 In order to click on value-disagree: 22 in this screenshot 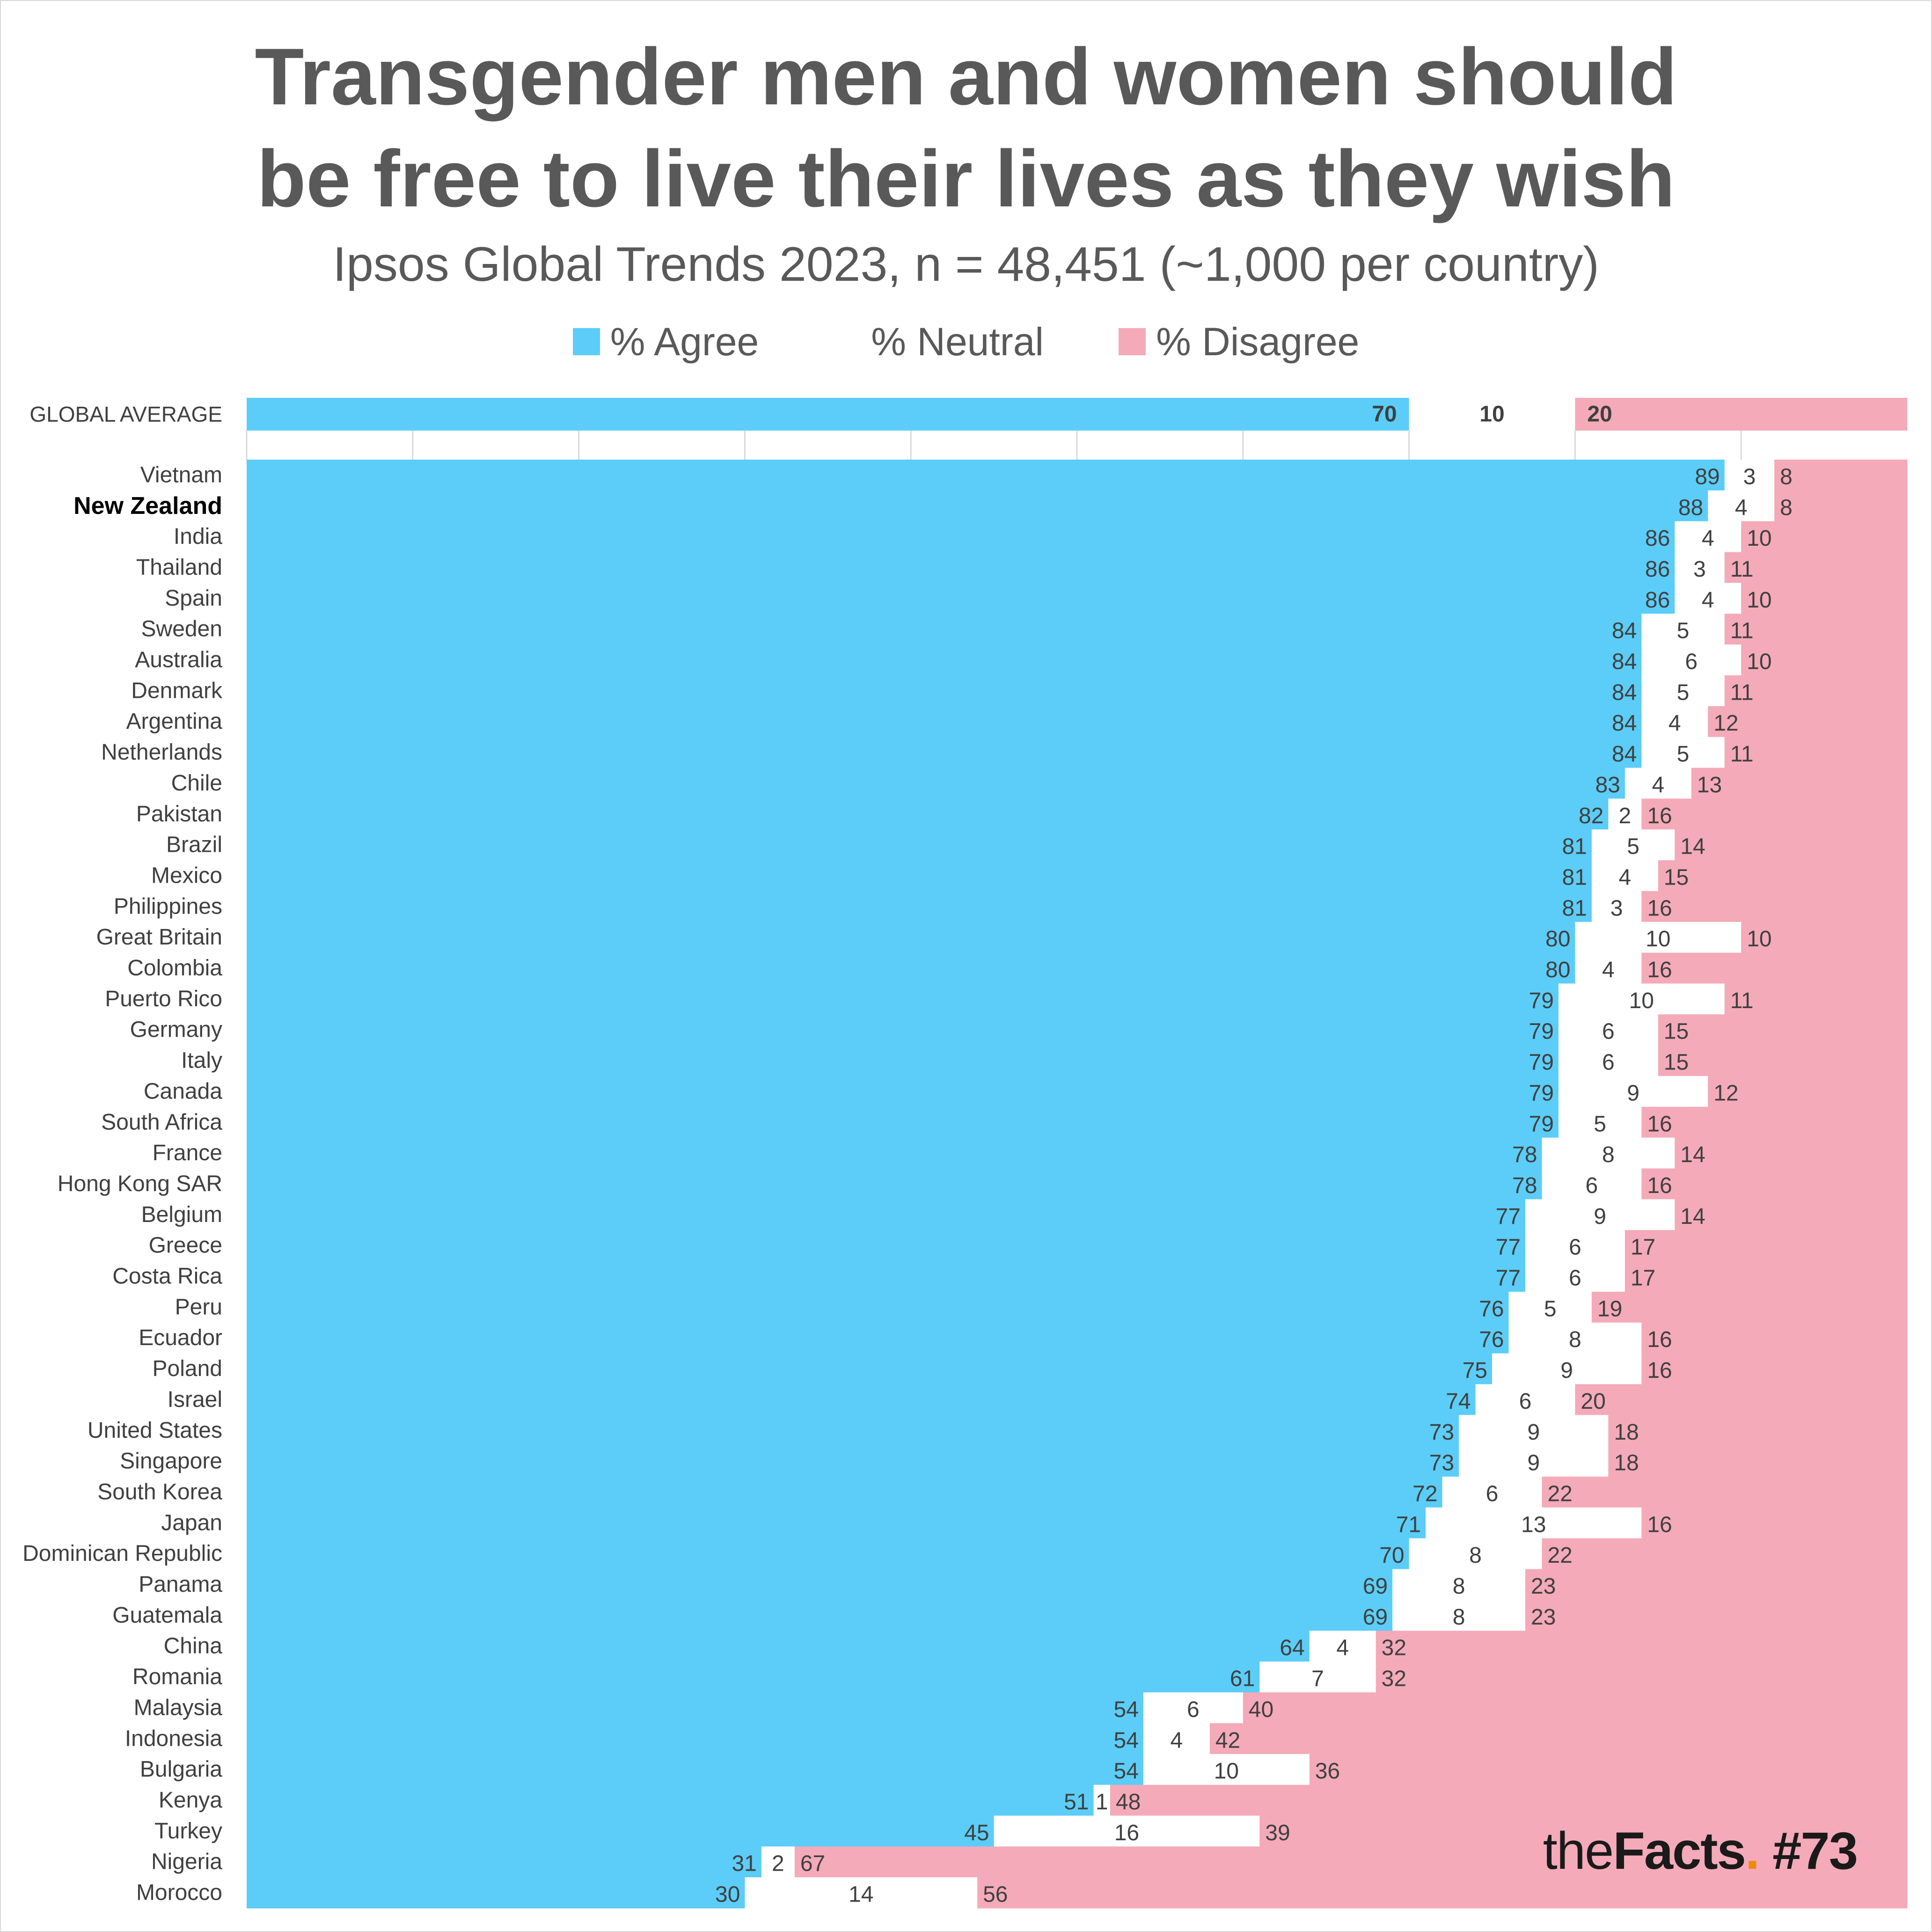, I will do `click(1560, 1493)`.